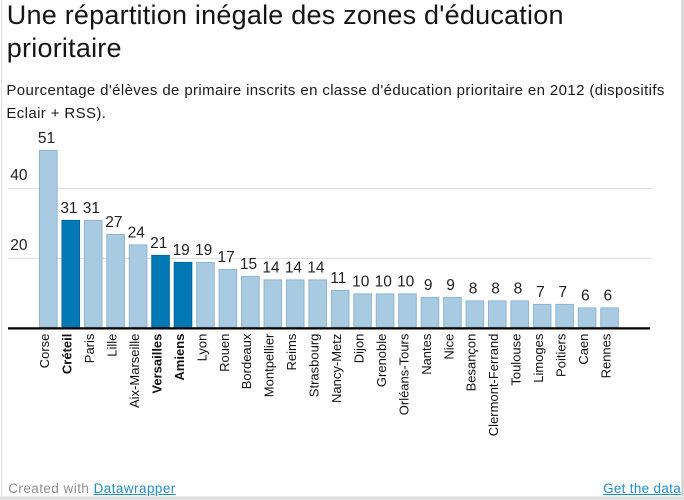 This screenshot has width=684, height=500. What do you see at coordinates (225, 257) in the screenshot?
I see `svg-text: 17` at bounding box center [225, 257].